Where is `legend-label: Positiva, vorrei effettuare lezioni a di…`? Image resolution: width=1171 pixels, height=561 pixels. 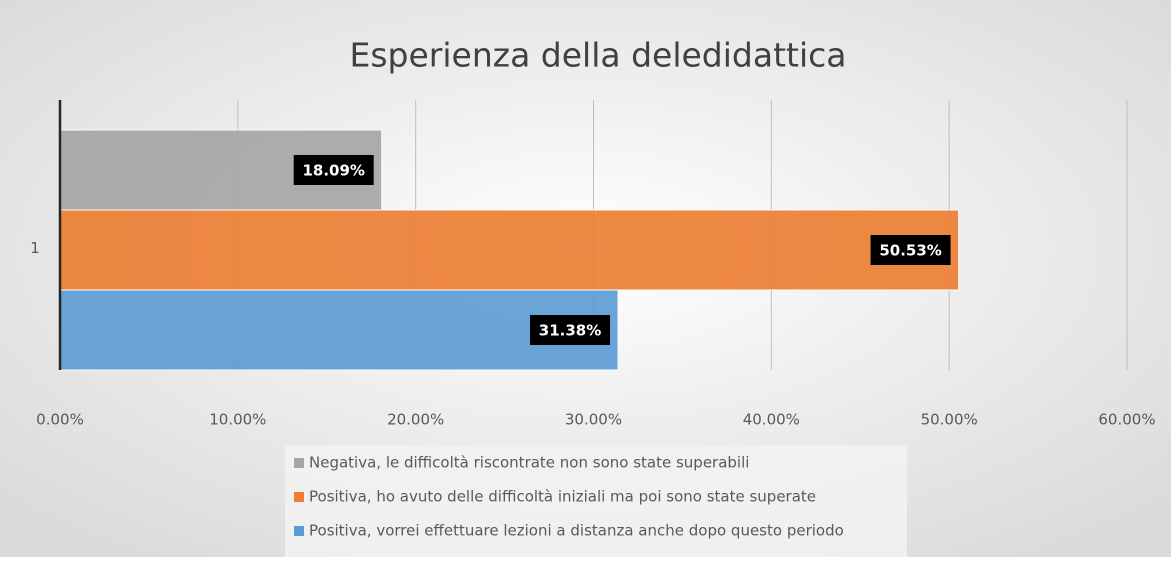
legend-label: Positiva, vorrei effettuare lezioni a di… is located at coordinates (576, 531).